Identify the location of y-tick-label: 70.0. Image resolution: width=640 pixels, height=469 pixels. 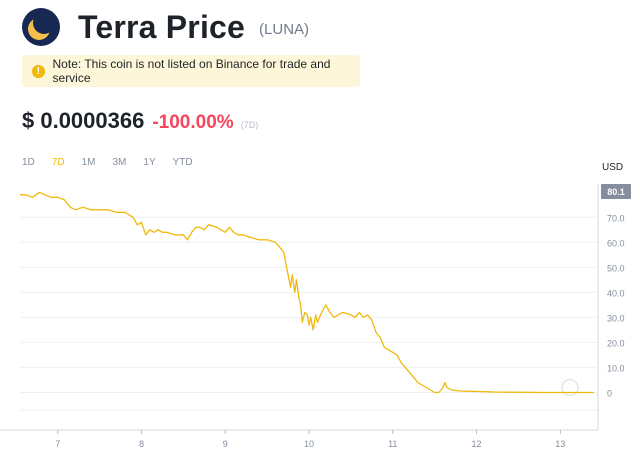
(616, 218).